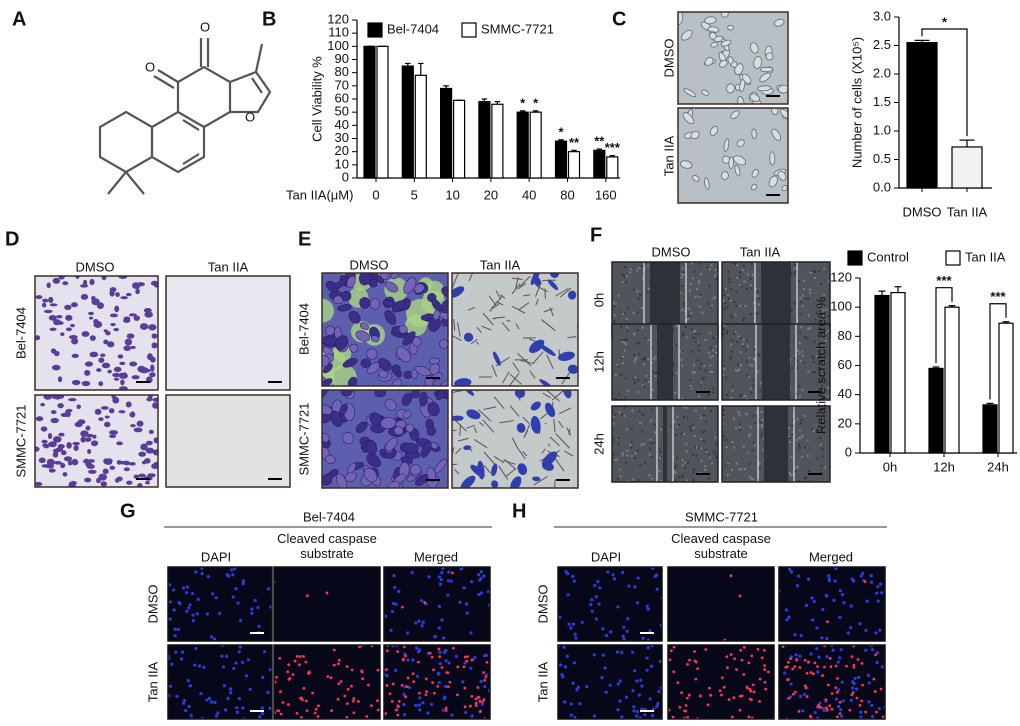 Image resolution: width=1020 pixels, height=726 pixels. Describe the element at coordinates (776, 362) in the screenshot. I see `image-frame` at that location.